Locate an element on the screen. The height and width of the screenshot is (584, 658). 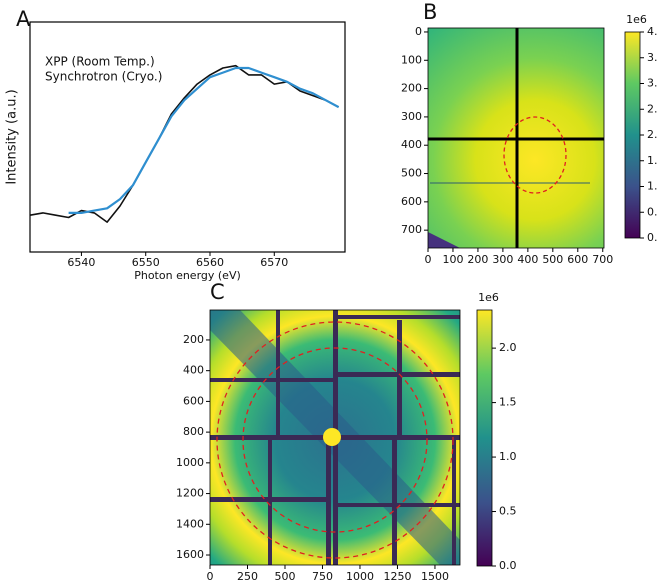
panel-label: A is located at coordinates (23, 19).